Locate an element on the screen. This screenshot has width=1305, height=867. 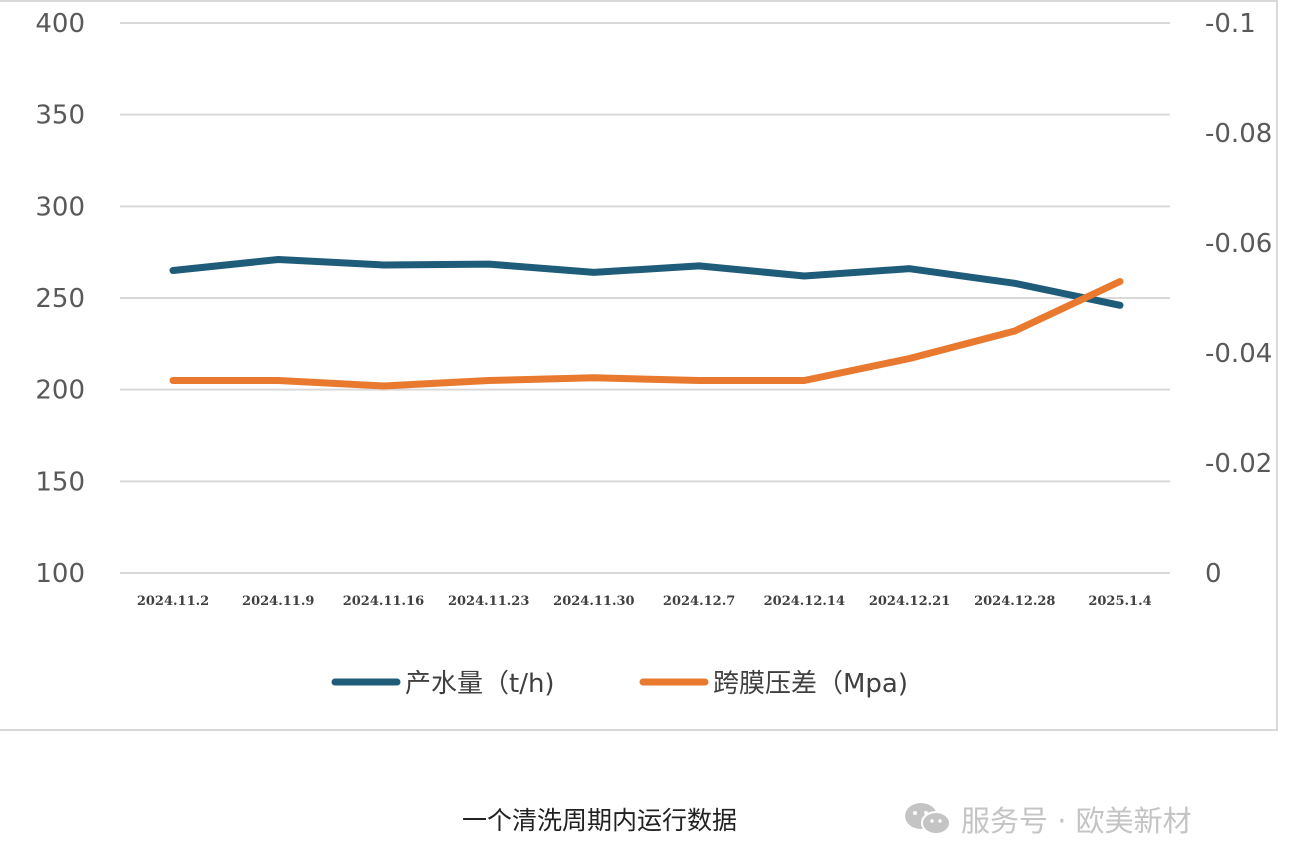
x-tick-label: 2024.12.14 is located at coordinates (804, 601).